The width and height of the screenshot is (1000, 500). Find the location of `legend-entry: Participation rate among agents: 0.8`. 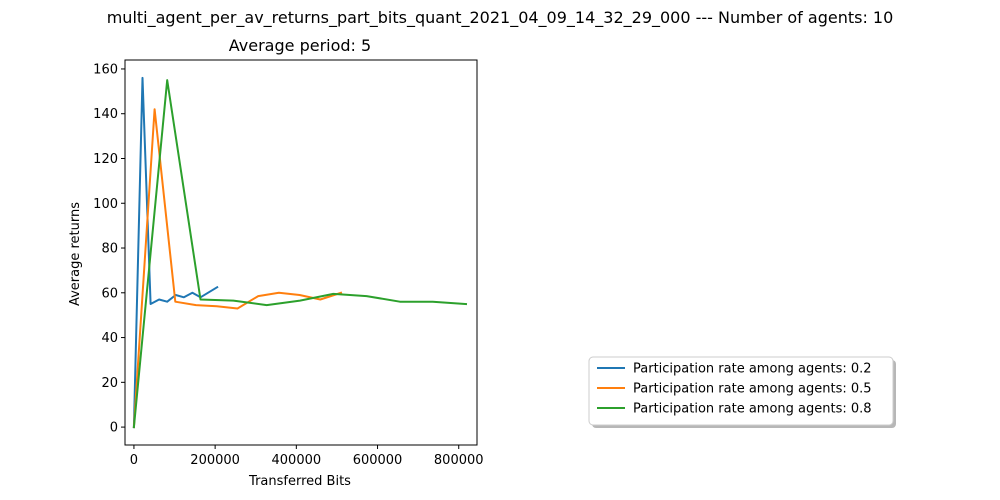

legend-entry: Participation rate among agents: 0.8 is located at coordinates (734, 409).